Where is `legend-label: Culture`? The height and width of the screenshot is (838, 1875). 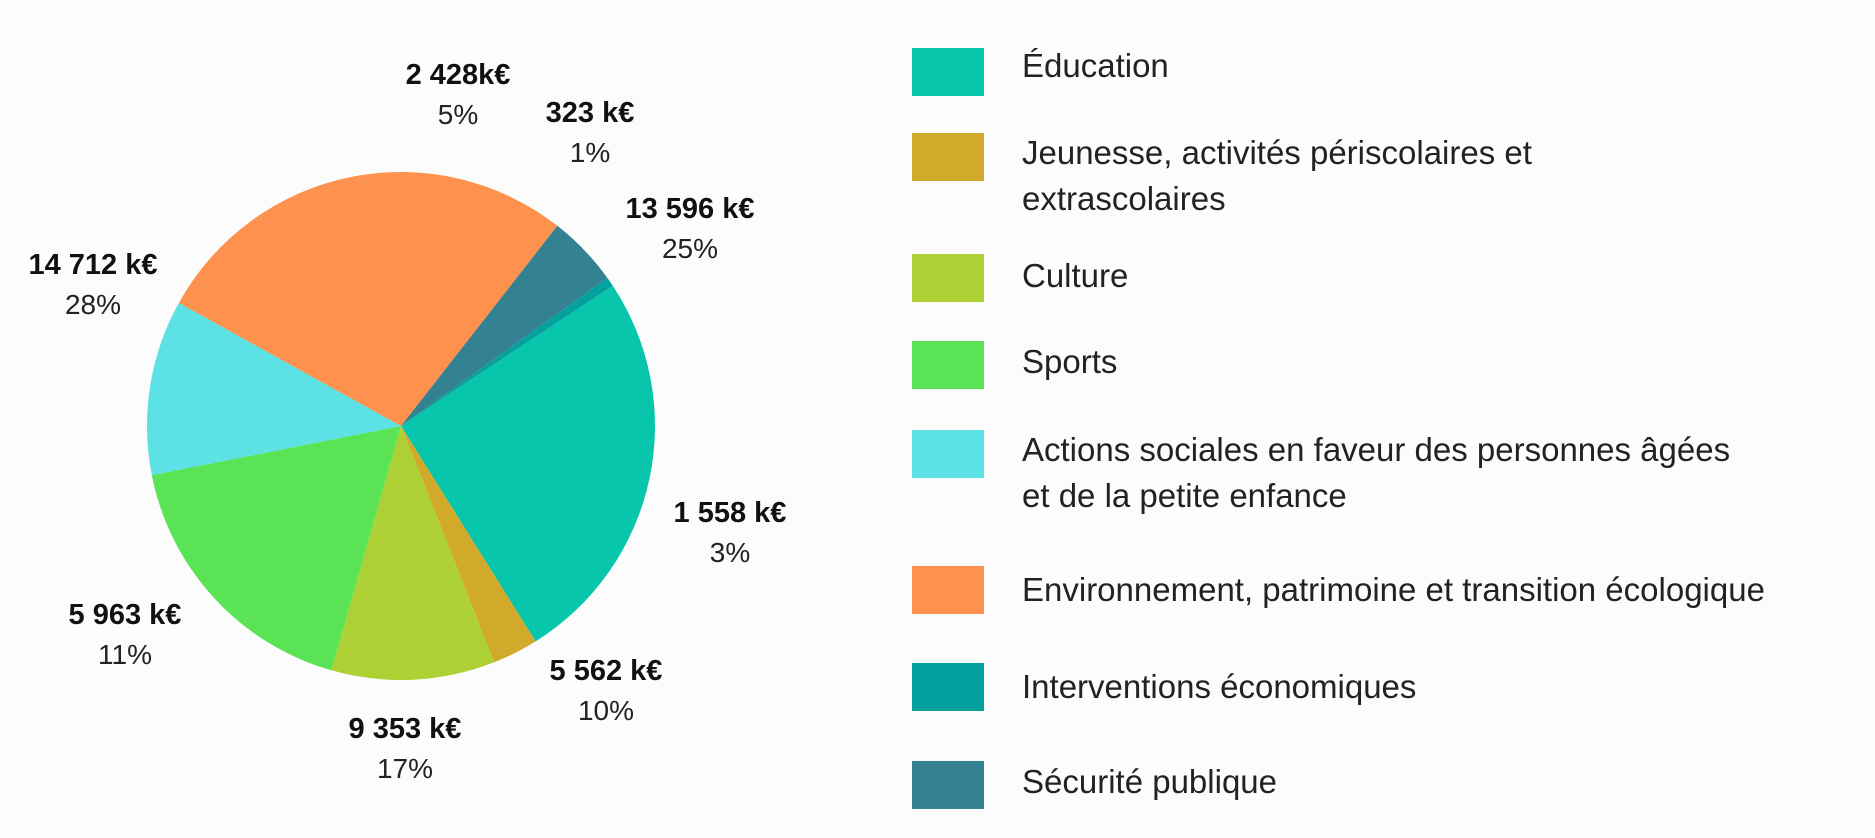
legend-label: Culture is located at coordinates (1075, 276).